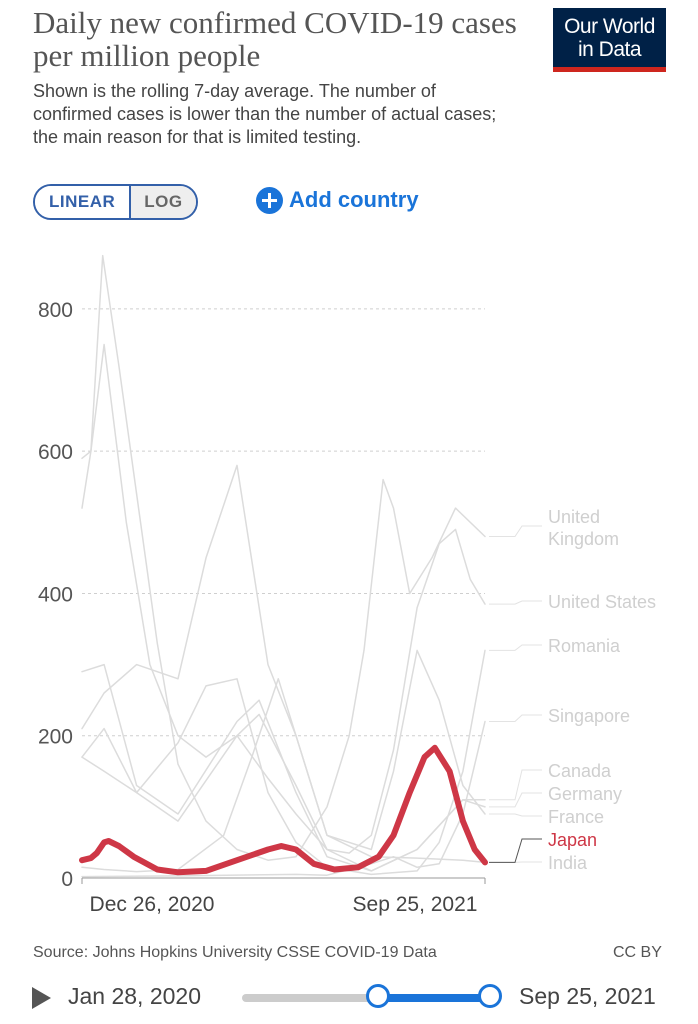  Describe the element at coordinates (67, 879) in the screenshot. I see `y-tick-label: 0` at that location.